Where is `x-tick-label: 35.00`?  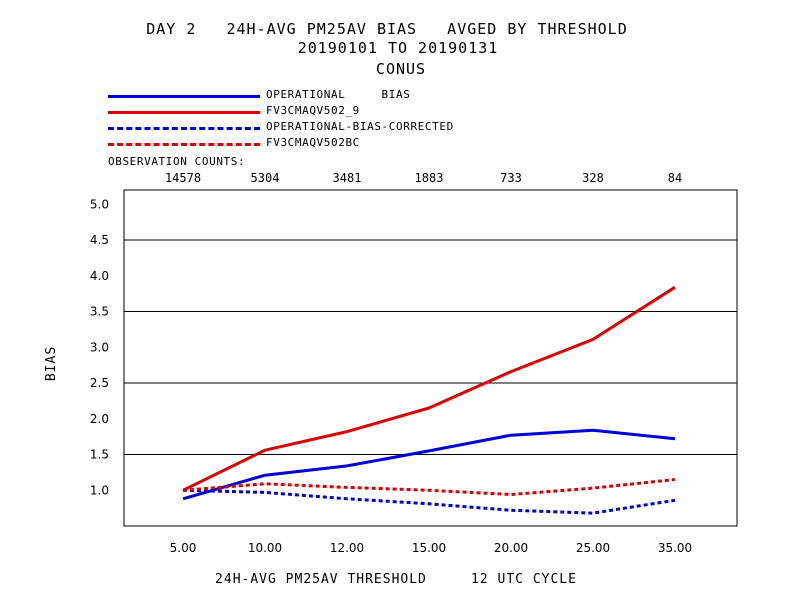
x-tick-label: 35.00 is located at coordinates (675, 548).